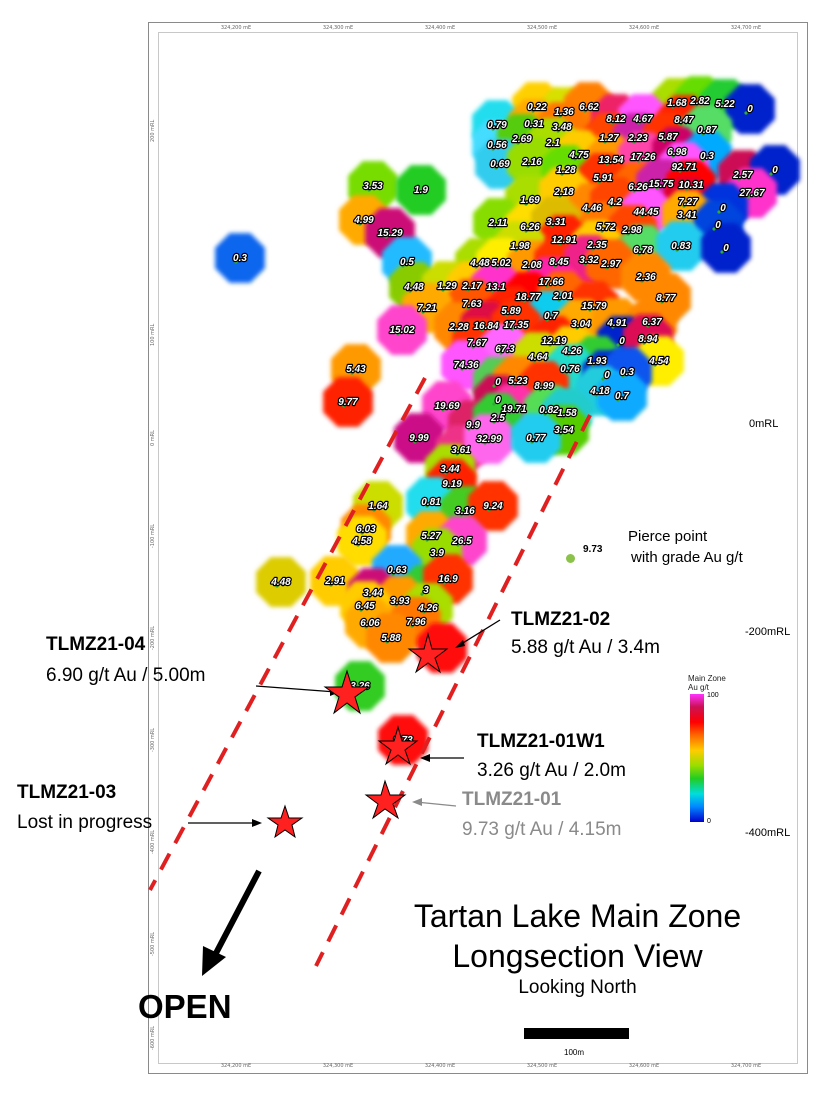 This screenshot has width=834, height=1101. What do you see at coordinates (401, 330) in the screenshot?
I see `grade-label: 15.02` at bounding box center [401, 330].